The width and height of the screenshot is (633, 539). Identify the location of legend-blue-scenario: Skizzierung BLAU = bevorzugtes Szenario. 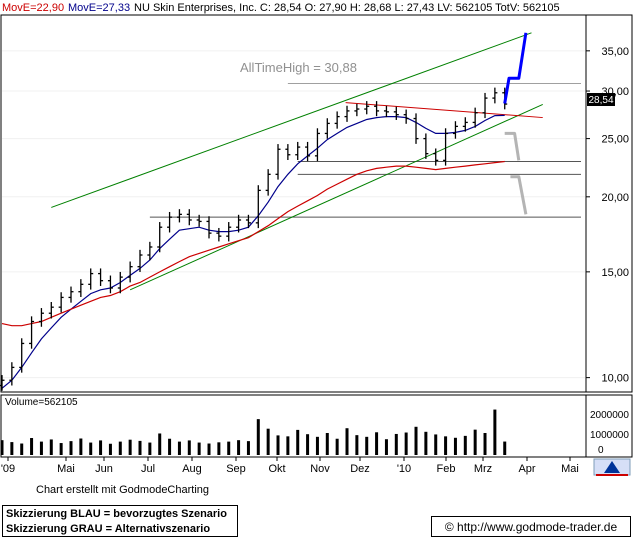
(116, 514).